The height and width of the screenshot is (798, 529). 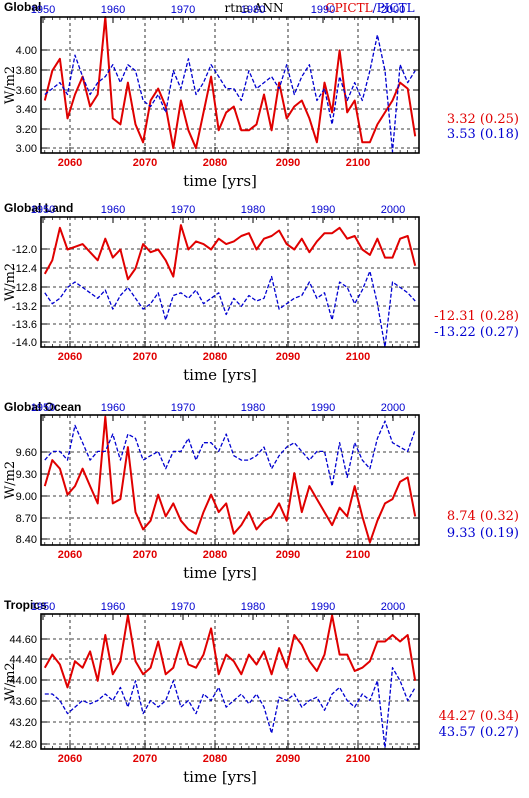 What do you see at coordinates (26, 497) in the screenshot?
I see `y-tick-label: 9.00` at bounding box center [26, 497].